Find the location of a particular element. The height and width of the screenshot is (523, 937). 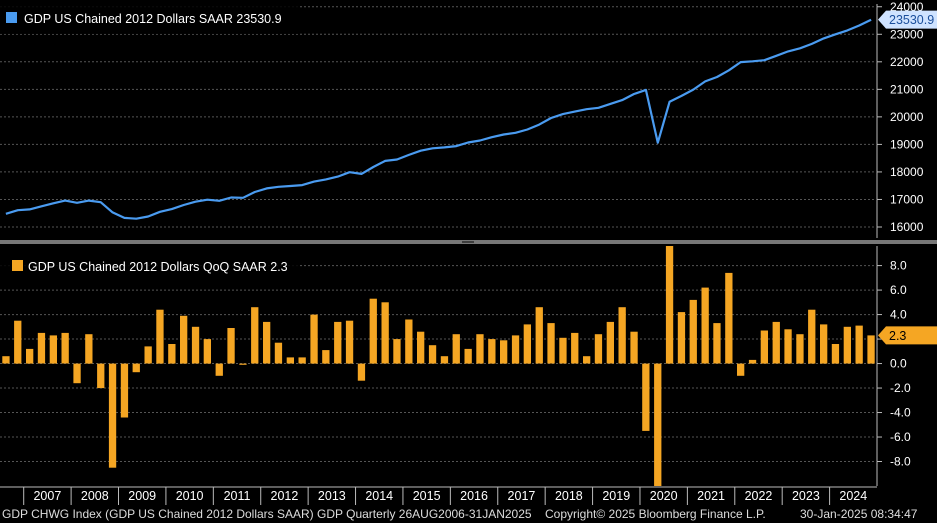

top-y-tick-label: 23000 is located at coordinates (907, 34).